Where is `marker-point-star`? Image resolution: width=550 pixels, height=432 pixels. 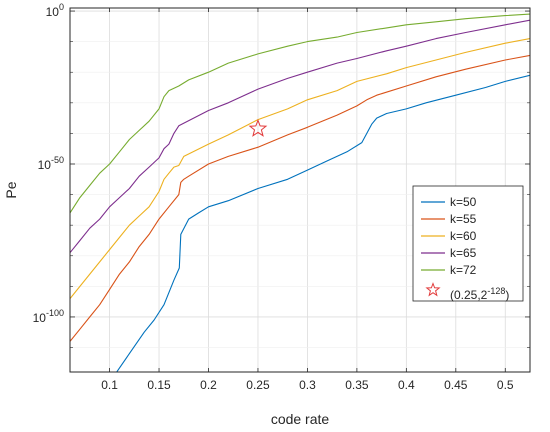 marker-point-star is located at coordinates (258, 127).